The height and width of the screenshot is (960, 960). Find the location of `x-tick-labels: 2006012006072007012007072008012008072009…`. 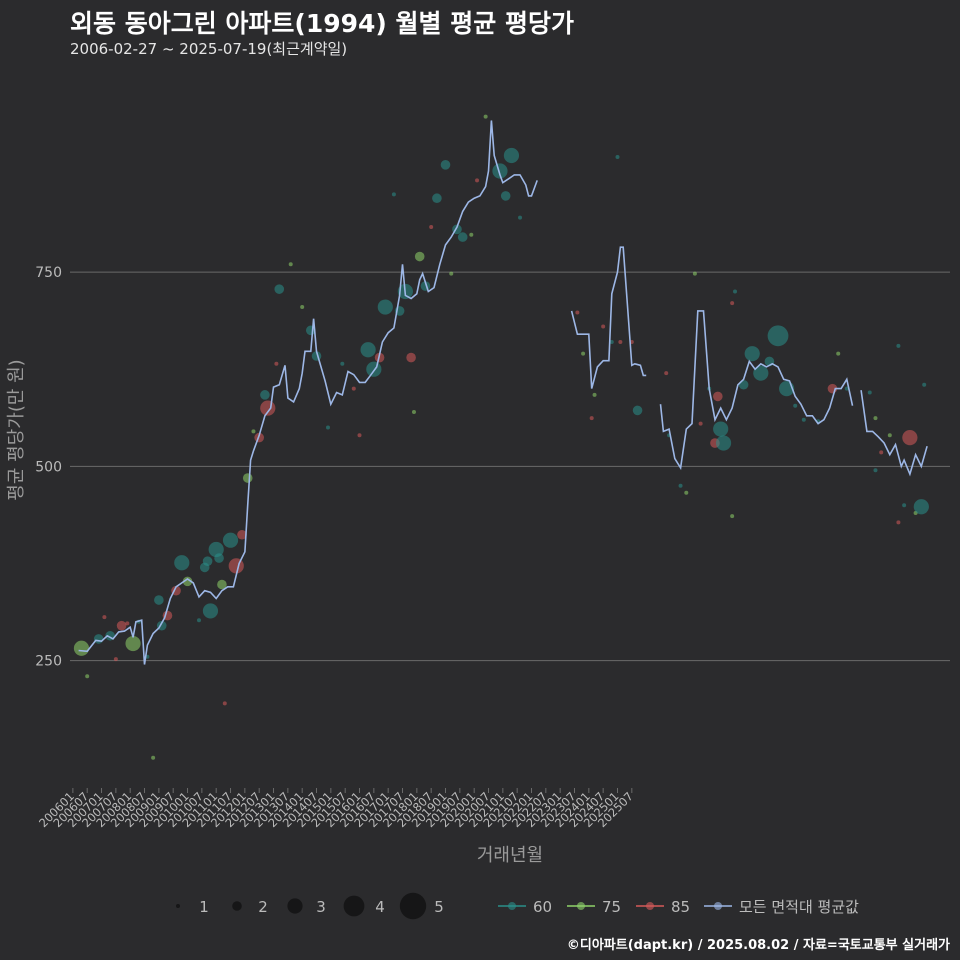

x-tick-labels: 2006012006072007012007072008012008072009… is located at coordinates (336, 809).